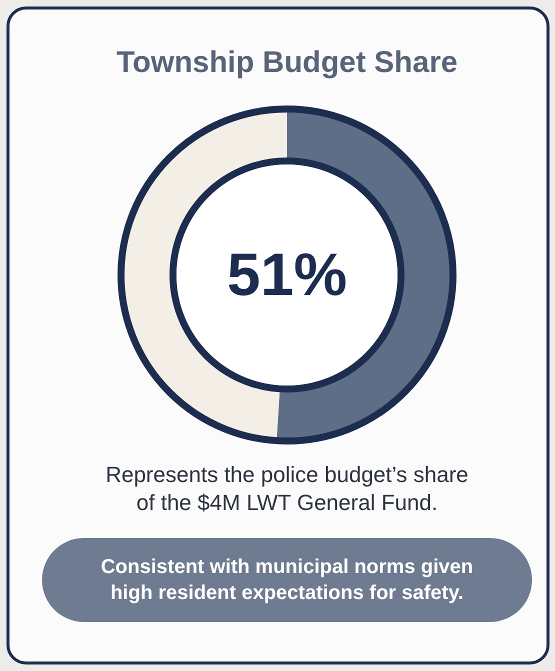 The width and height of the screenshot is (555, 671). I want to click on text: Represents the police budget’s share of the $4M LWT General Fund., so click(287, 488).